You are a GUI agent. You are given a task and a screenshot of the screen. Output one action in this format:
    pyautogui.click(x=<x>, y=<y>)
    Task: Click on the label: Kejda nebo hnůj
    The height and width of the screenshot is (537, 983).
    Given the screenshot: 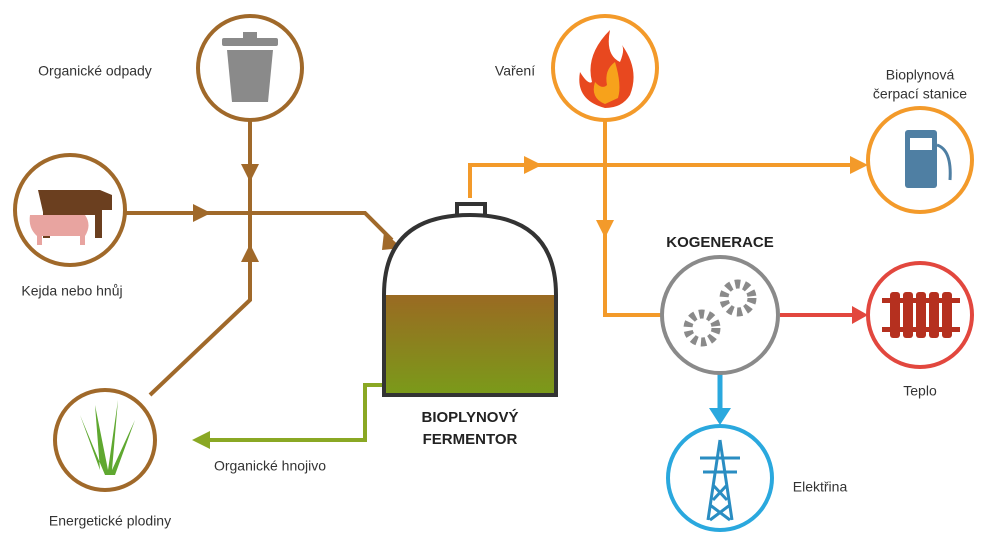 What is the action you would take?
    pyautogui.click(x=71, y=291)
    